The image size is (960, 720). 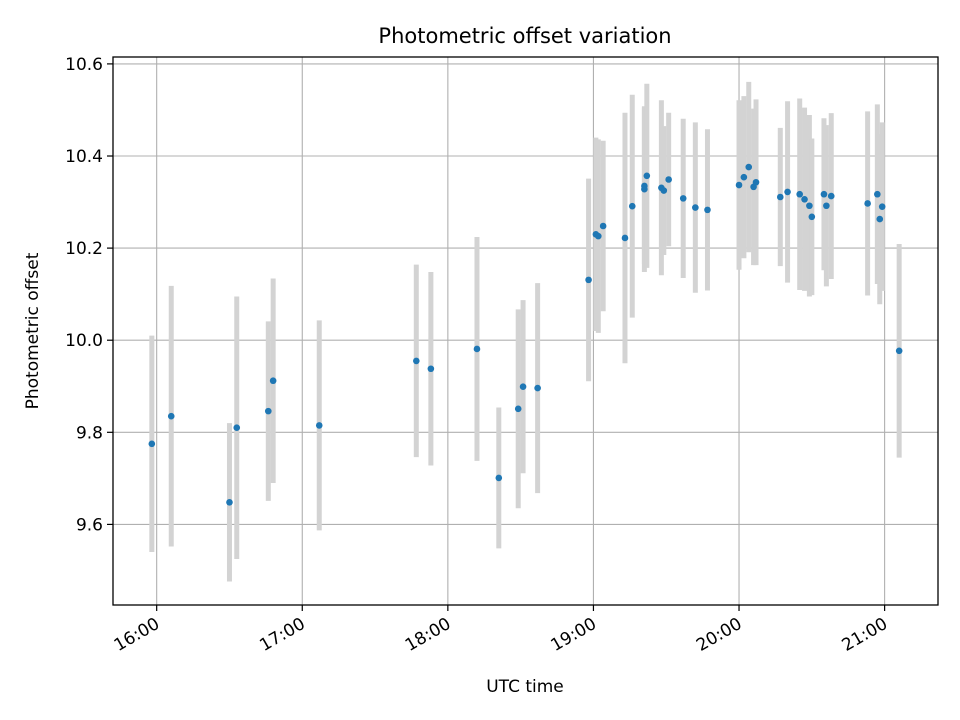 What do you see at coordinates (84, 65) in the screenshot?
I see `y-tick-label: 10.6` at bounding box center [84, 65].